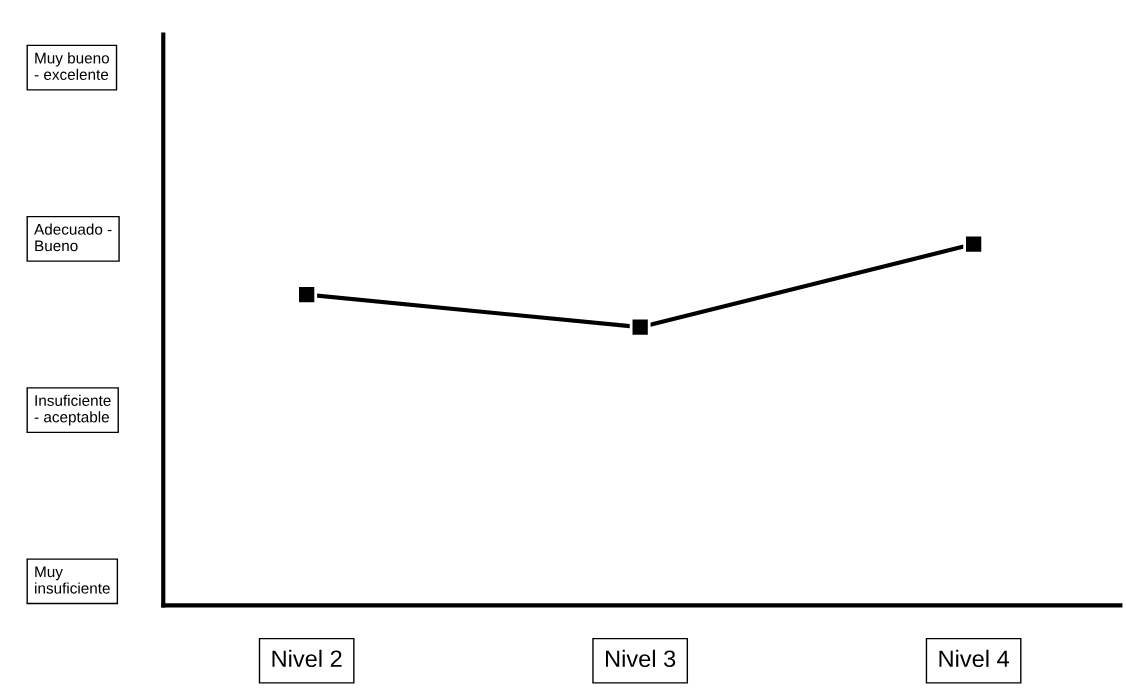 This screenshot has width=1126, height=691. Describe the element at coordinates (307, 658) in the screenshot. I see `x-tick-label: Nivel 2` at that location.